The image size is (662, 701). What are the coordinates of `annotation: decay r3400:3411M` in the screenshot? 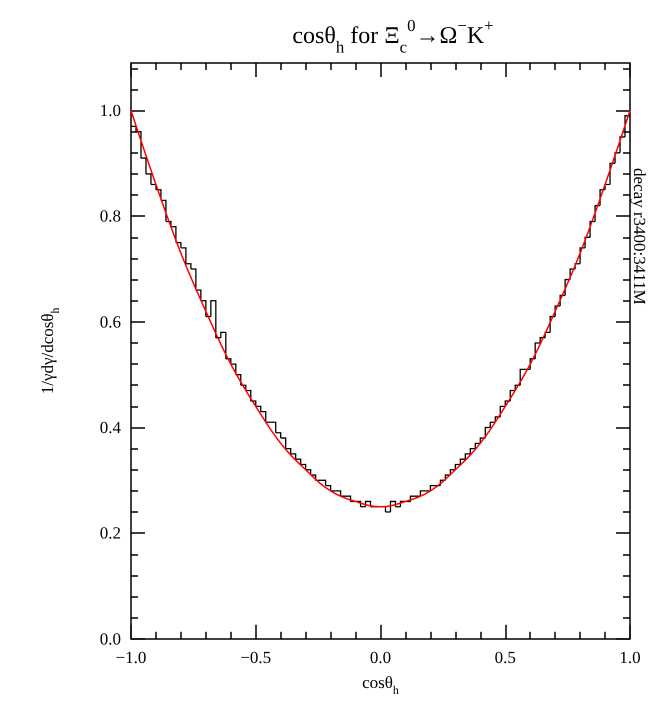 It's located at (639, 236).